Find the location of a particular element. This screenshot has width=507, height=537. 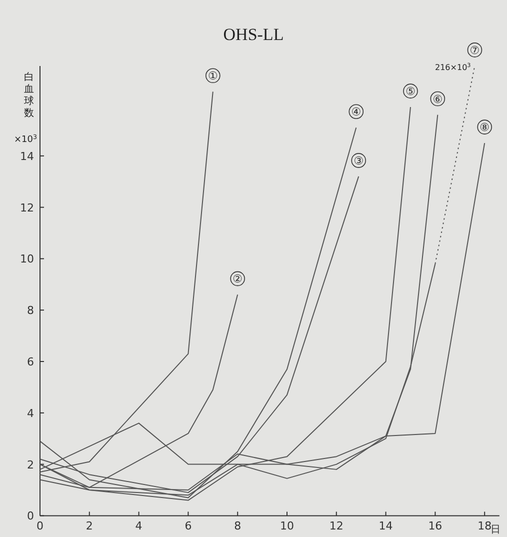

x-tick-label: 2 is located at coordinates (89, 526).